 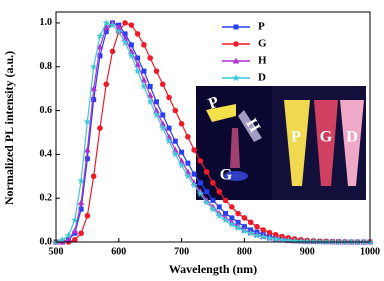 What do you see at coordinates (181, 251) in the screenshot?
I see `x-tick-label: 700` at bounding box center [181, 251].